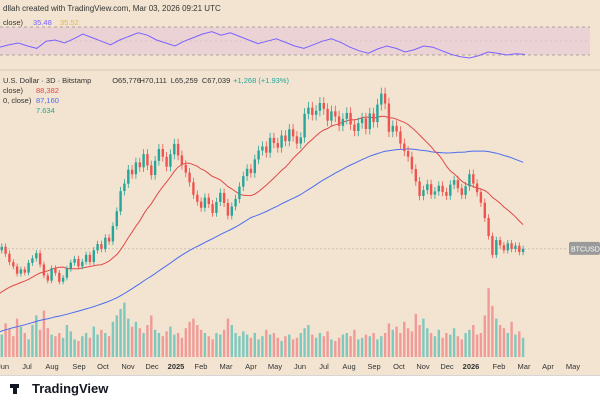 The height and width of the screenshot is (401, 600). What do you see at coordinates (471, 366) in the screenshot?
I see `x-tick-label: 2026` at bounding box center [471, 366].